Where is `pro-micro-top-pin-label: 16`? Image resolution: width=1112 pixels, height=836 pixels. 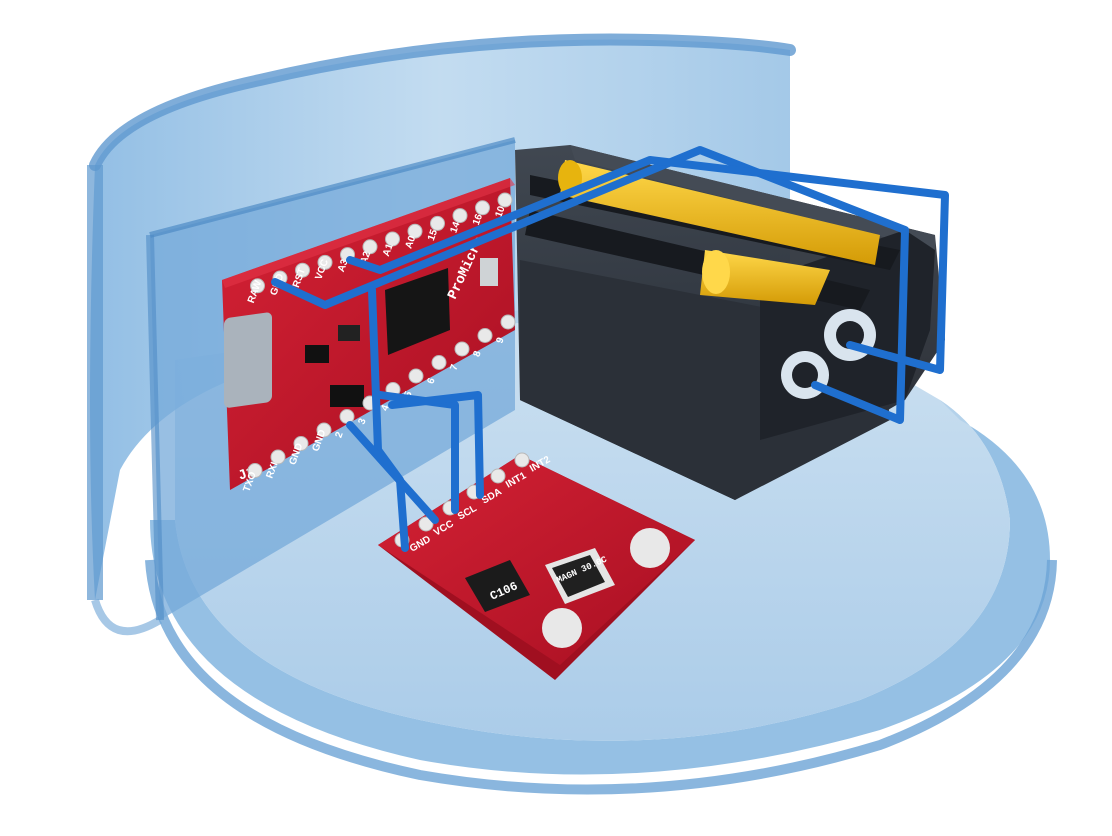 pro-micro-top-pin-label: 16 is located at coordinates (478, 219).